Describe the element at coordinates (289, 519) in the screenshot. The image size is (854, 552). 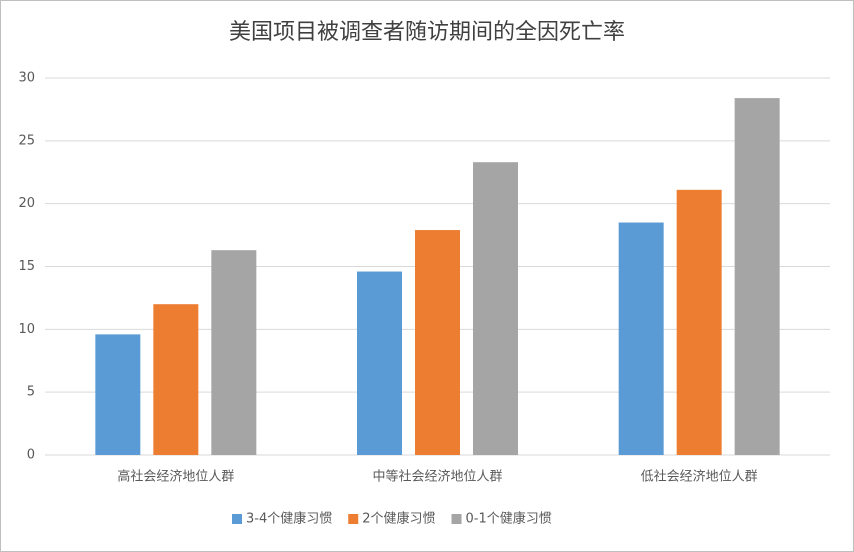
I see `legend-label: 3-4个健康习惯` at that location.